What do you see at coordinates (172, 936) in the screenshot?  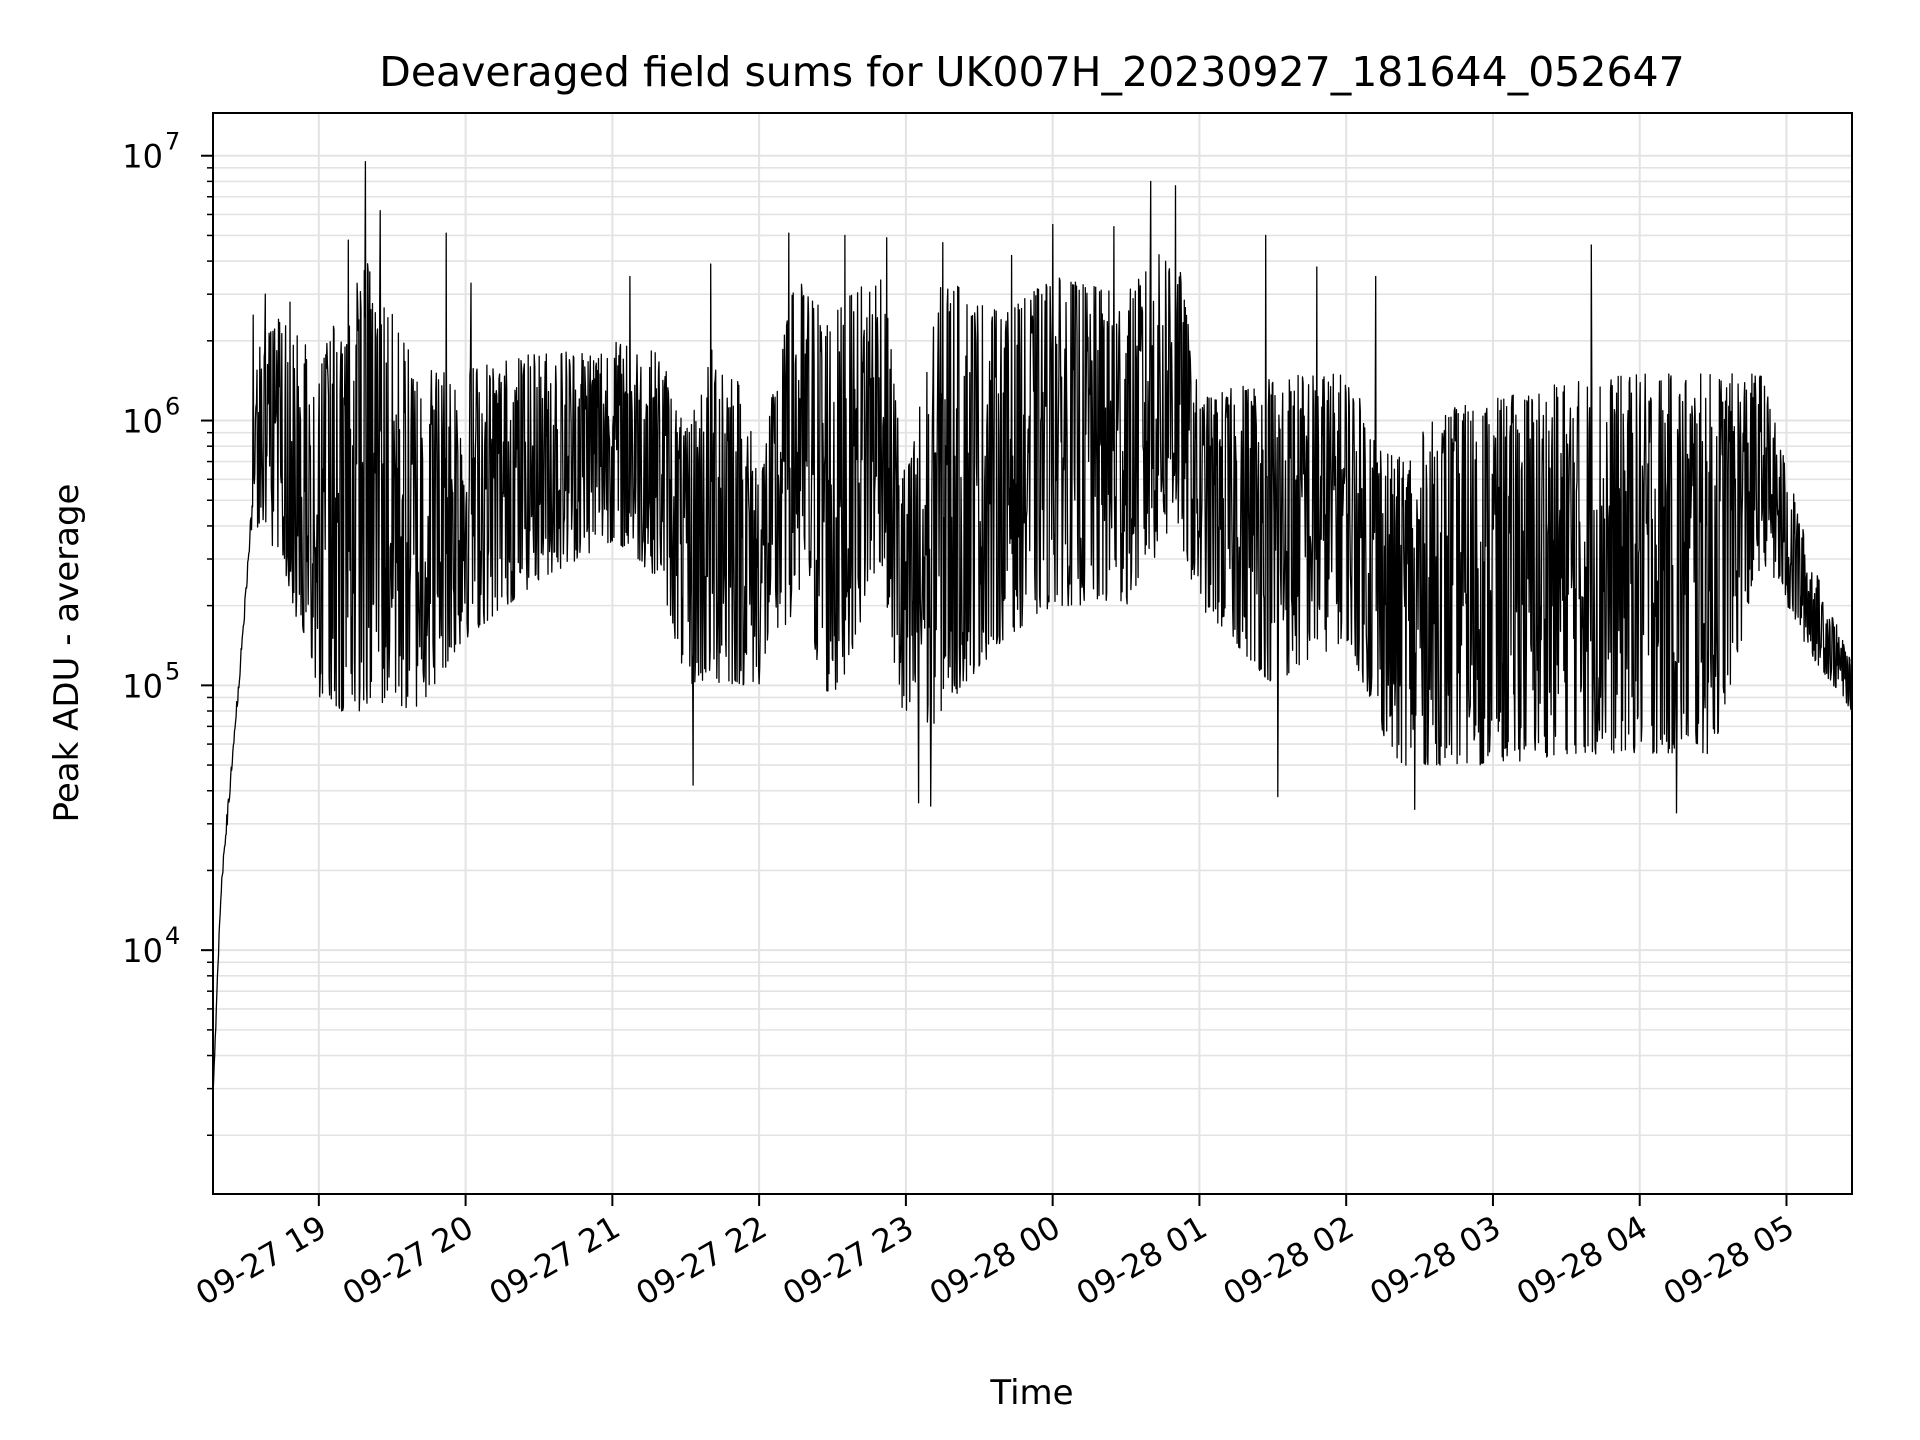 I see `y-tick-exponent: 4` at bounding box center [172, 936].